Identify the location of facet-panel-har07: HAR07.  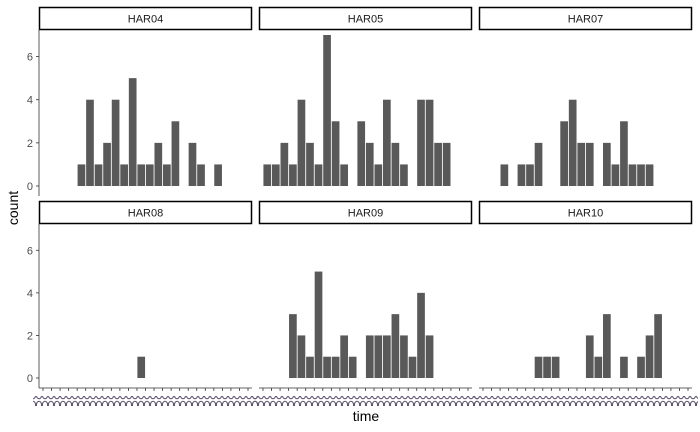
(585, 96).